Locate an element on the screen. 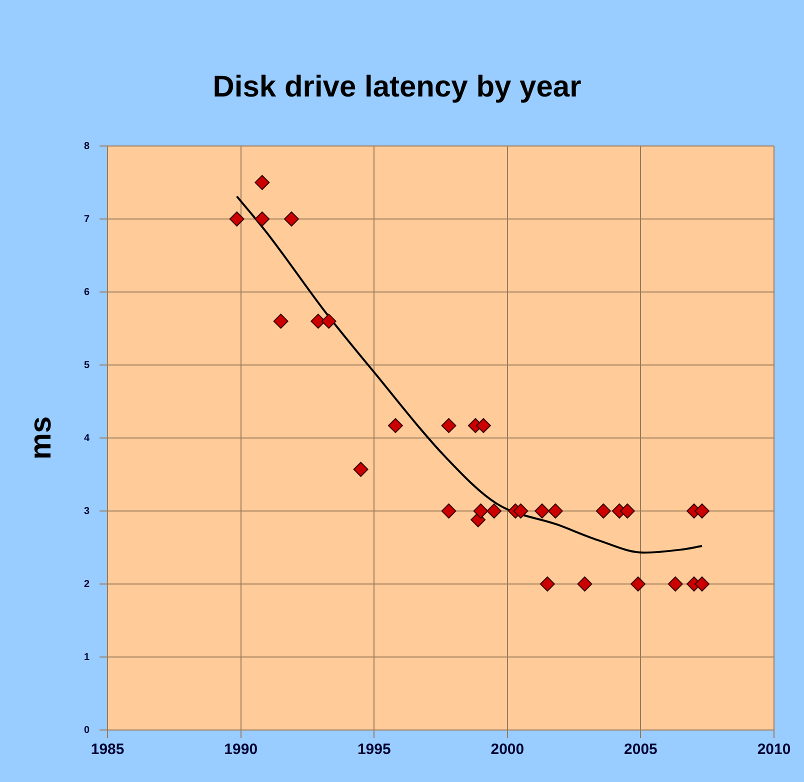  x-tick-label: 2000 is located at coordinates (507, 749).